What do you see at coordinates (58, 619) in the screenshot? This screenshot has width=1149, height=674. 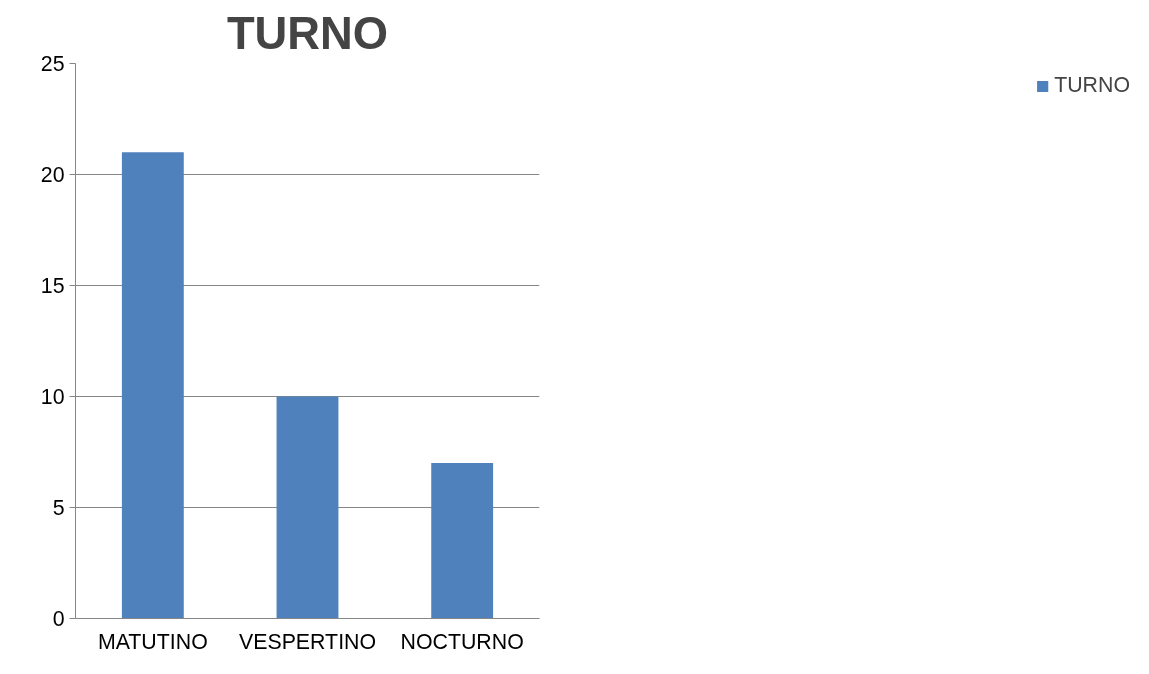 I see `y-tick-label: 0` at bounding box center [58, 619].